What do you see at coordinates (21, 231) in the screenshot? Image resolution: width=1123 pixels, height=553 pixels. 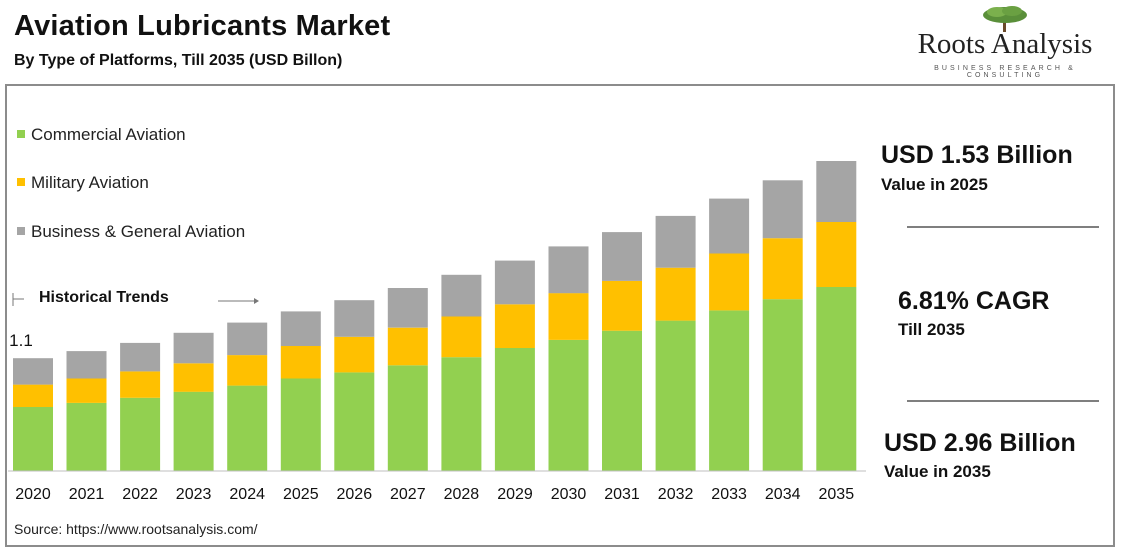 I see `legend-swatch-business` at bounding box center [21, 231].